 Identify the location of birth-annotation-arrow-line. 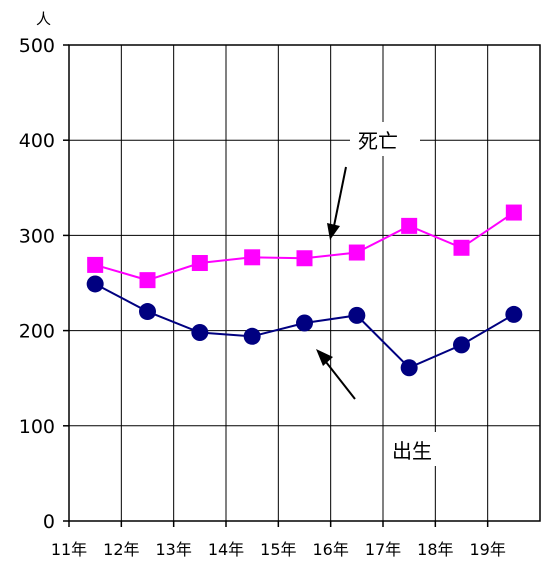
(340, 380).